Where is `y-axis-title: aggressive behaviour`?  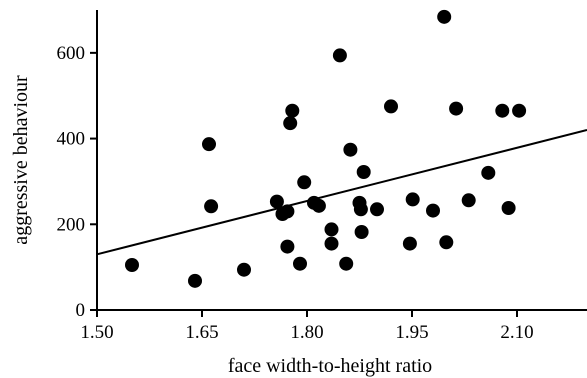
y-axis-title: aggressive behaviour is located at coordinates (21, 160).